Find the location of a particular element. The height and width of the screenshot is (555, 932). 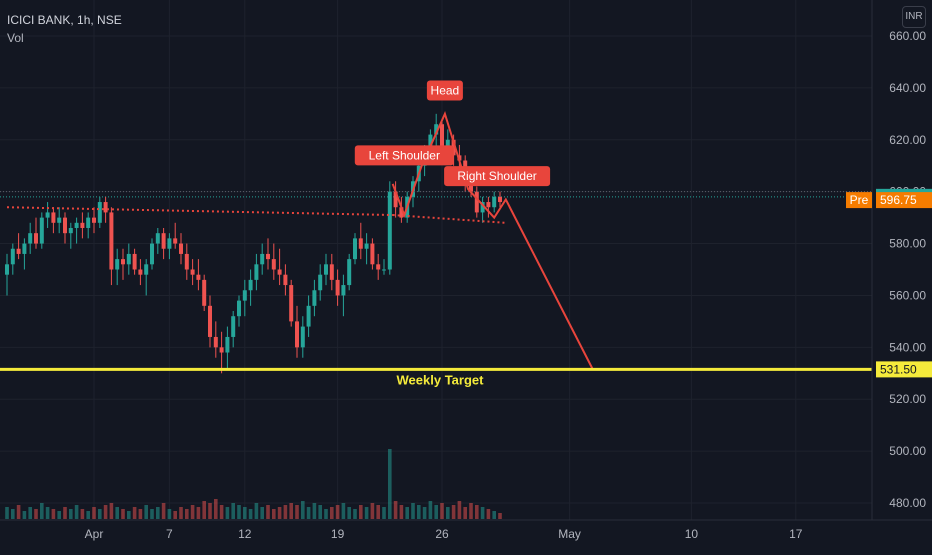

x-axis-ticks: Apr 7 12 19 26 May 10 17 is located at coordinates (444, 534).